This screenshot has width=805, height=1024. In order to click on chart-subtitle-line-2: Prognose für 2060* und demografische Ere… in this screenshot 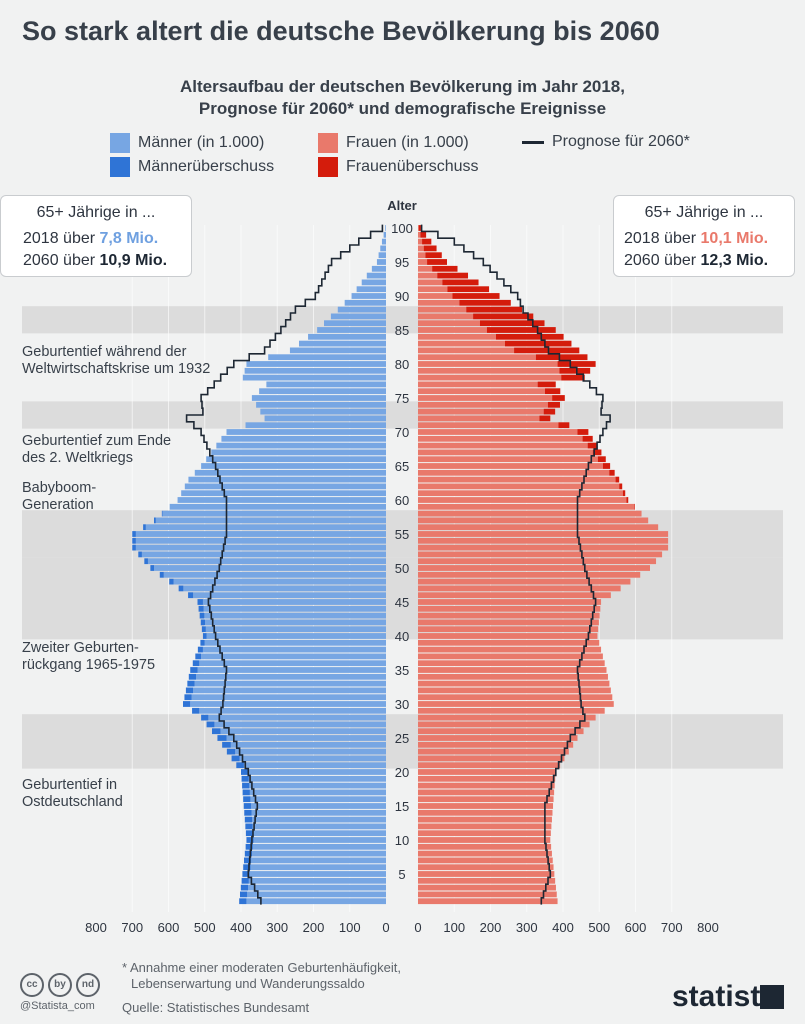, I will do `click(402, 108)`.